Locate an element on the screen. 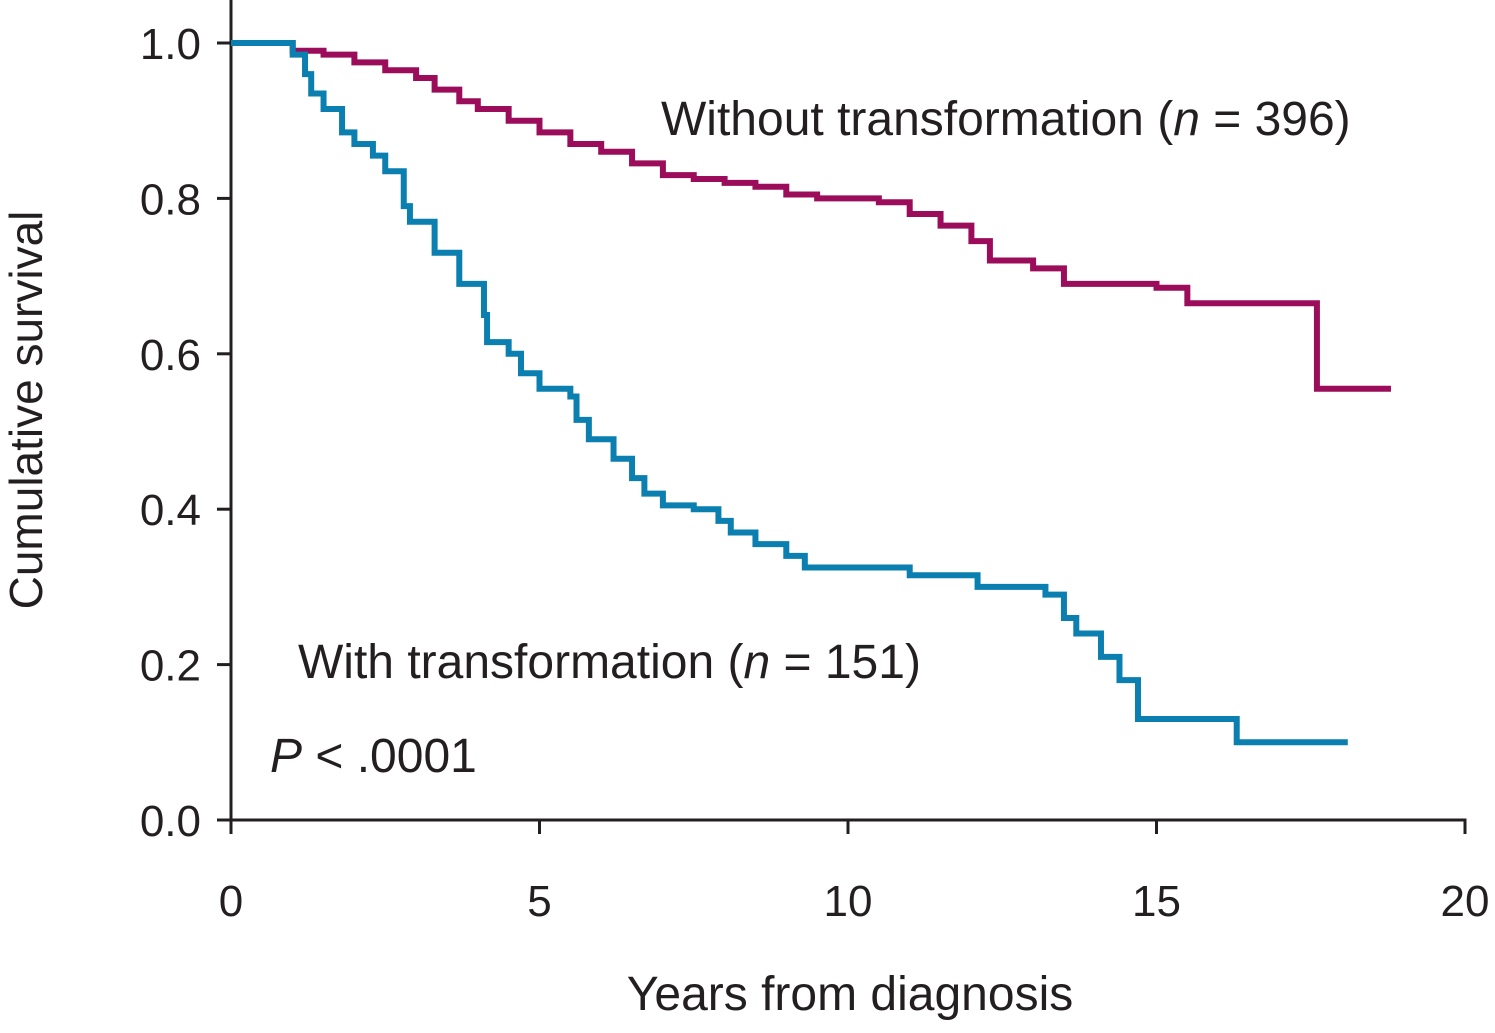  annotation-part: < .0001 is located at coordinates (389, 756).